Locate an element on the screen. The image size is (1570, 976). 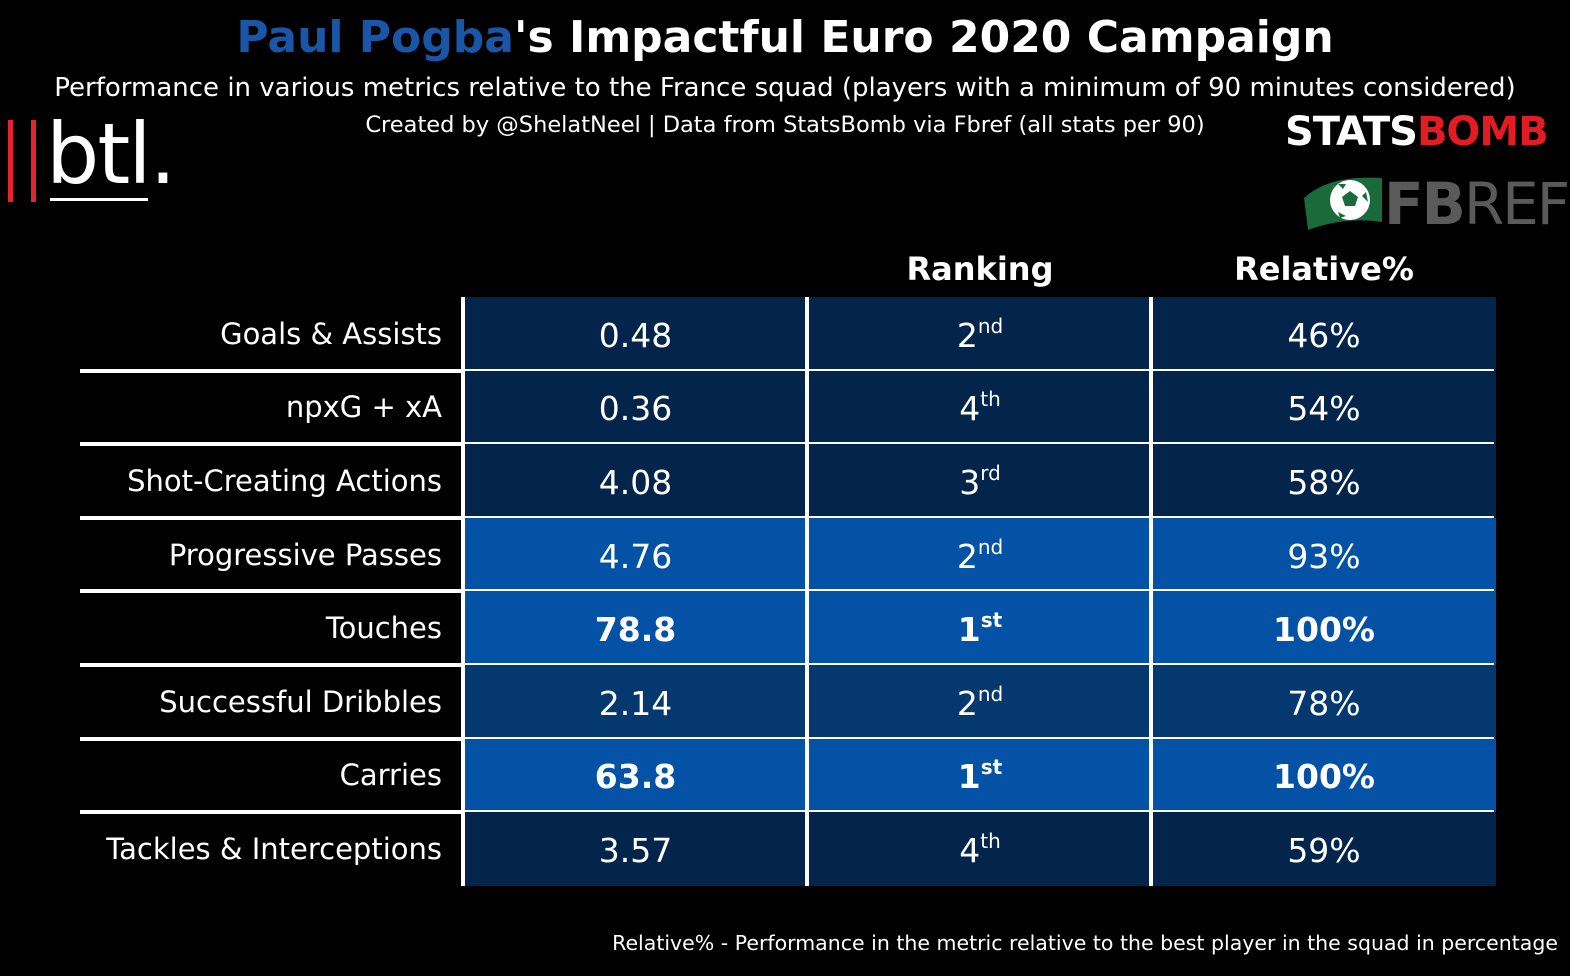
metric-label: Touches is located at coordinates (383, 628).